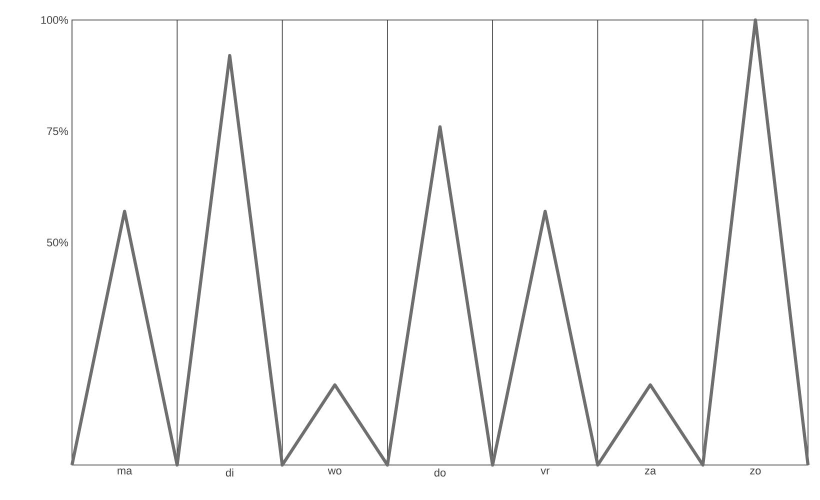  Describe the element at coordinates (54, 20) in the screenshot. I see `y-tick-label: 100%` at that location.